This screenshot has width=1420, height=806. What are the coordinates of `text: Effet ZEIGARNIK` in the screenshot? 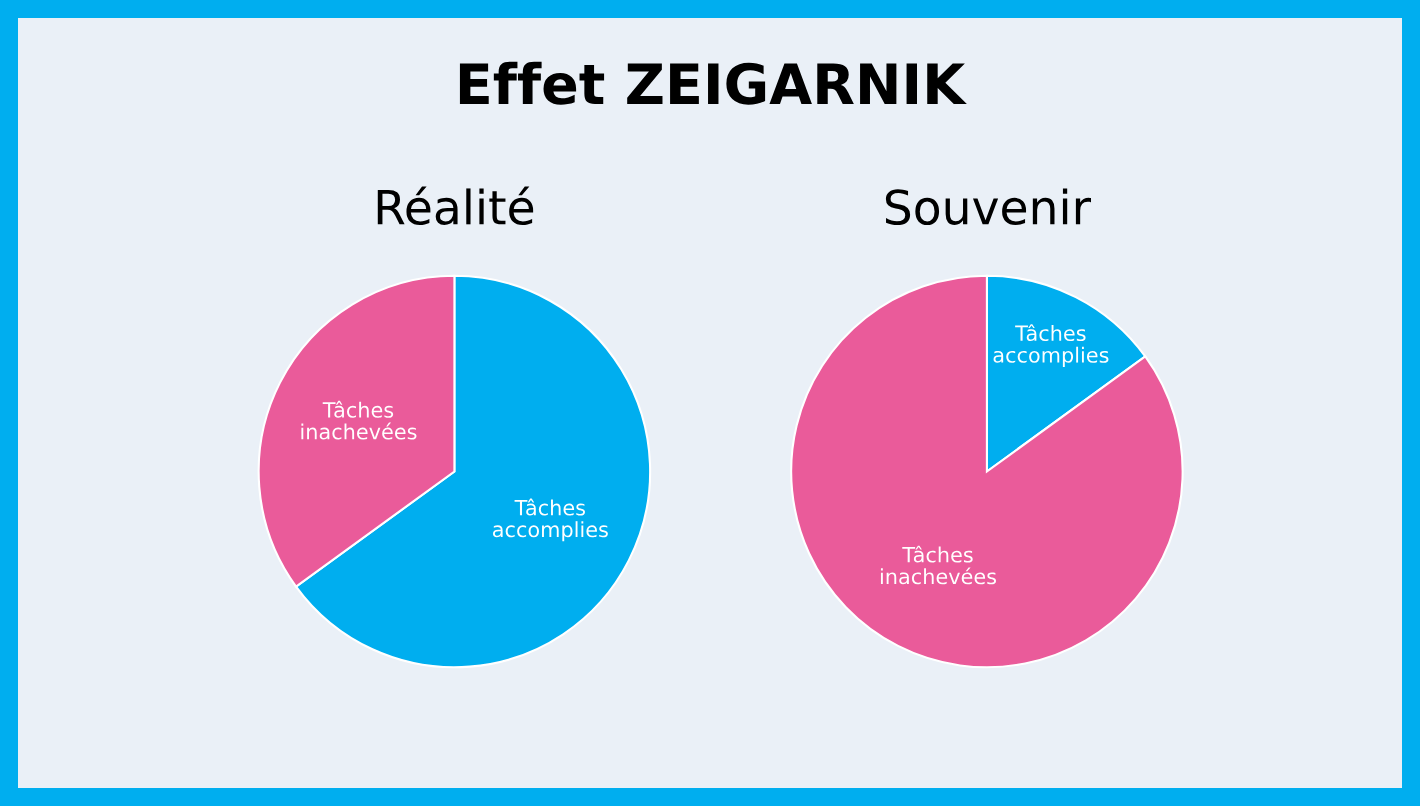 It's located at (713, 83).